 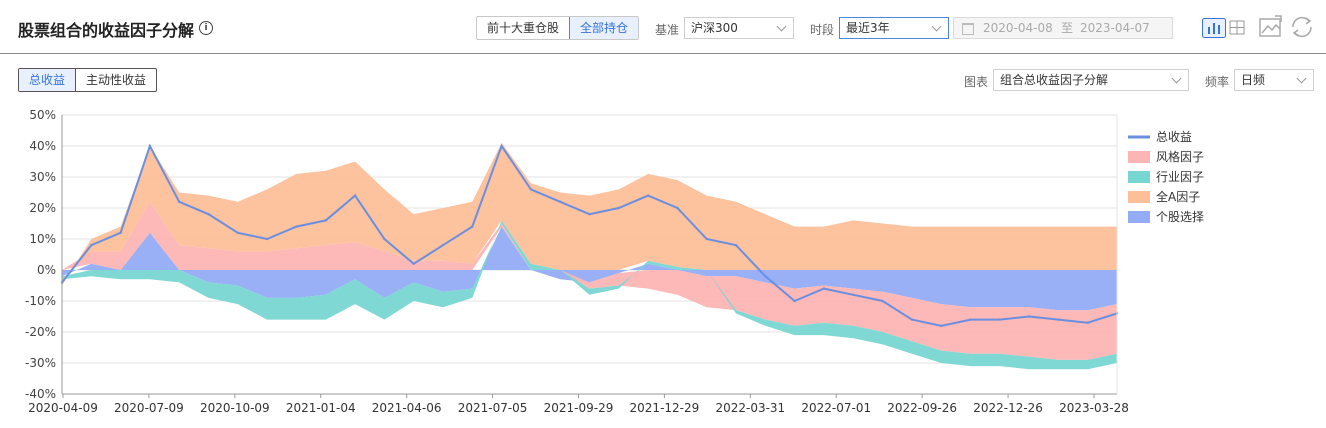 I want to click on y-tick-label: -20%, so click(x=40, y=332).